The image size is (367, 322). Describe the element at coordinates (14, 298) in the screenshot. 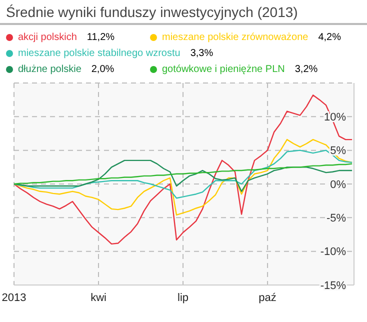

I see `x-tick-label: 2013` at that location.